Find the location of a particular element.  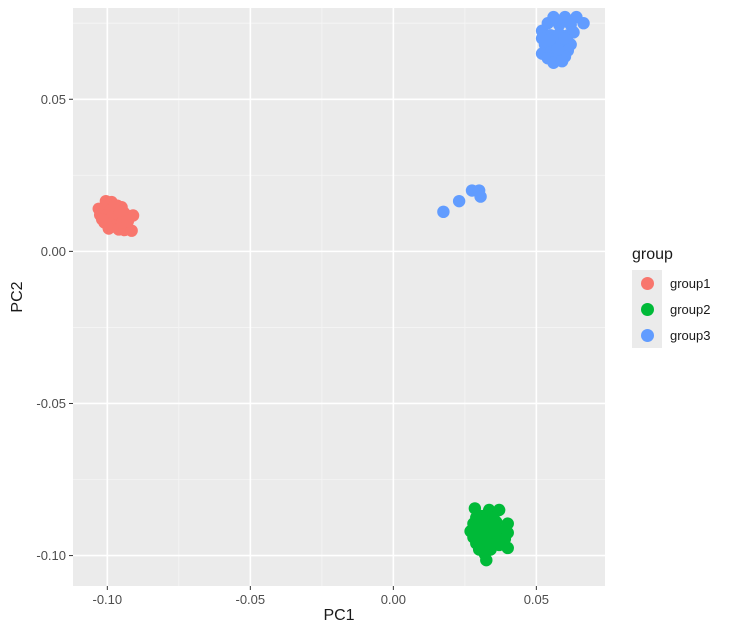

legend-item-group2: group2 is located at coordinates (671, 309).